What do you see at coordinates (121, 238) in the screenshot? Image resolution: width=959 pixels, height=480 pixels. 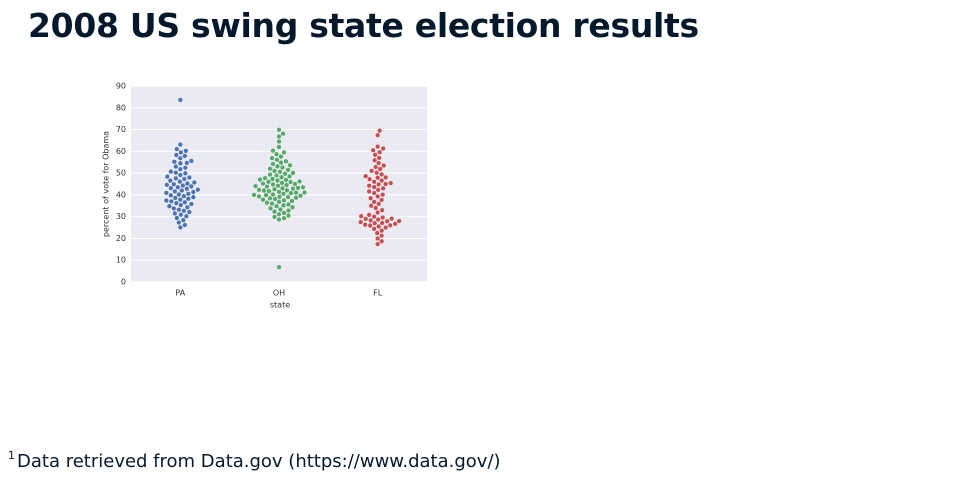 I see `y-tick-label: 20` at bounding box center [121, 238].